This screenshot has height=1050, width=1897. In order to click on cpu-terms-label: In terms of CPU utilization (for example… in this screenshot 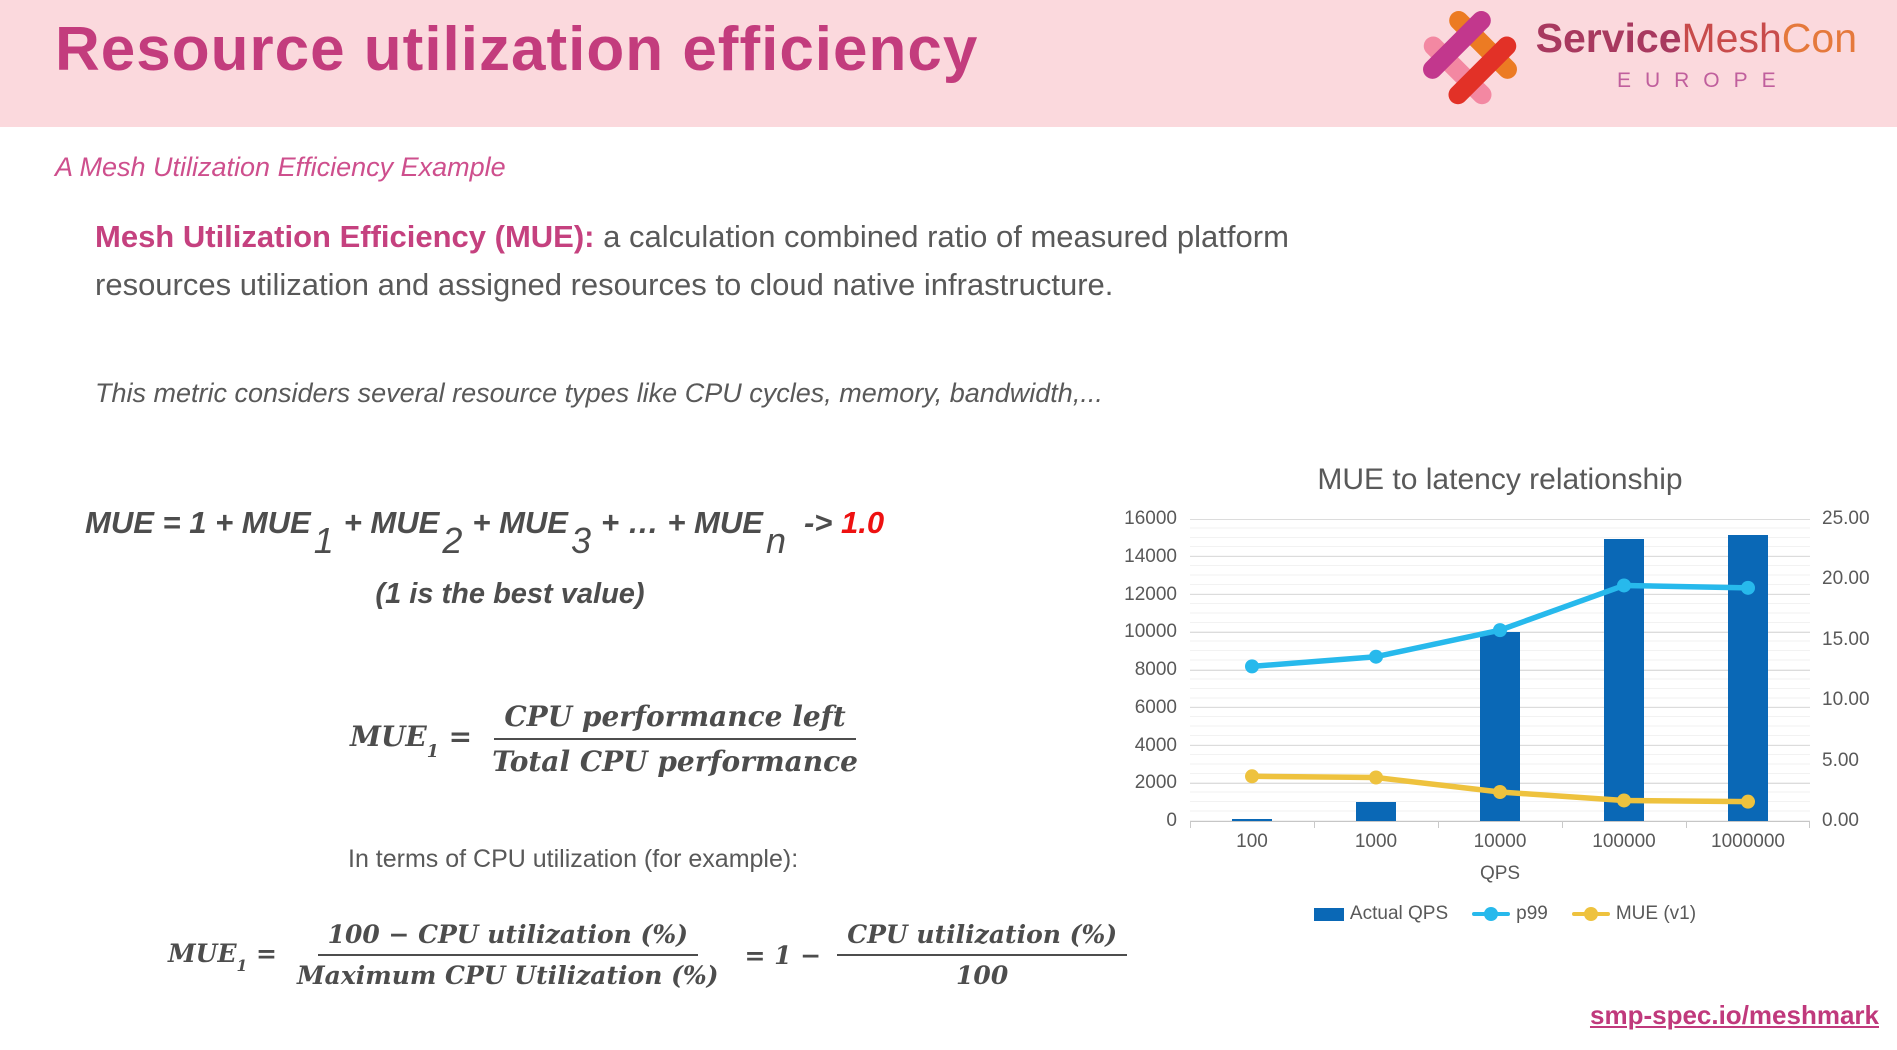, I will do `click(573, 859)`.